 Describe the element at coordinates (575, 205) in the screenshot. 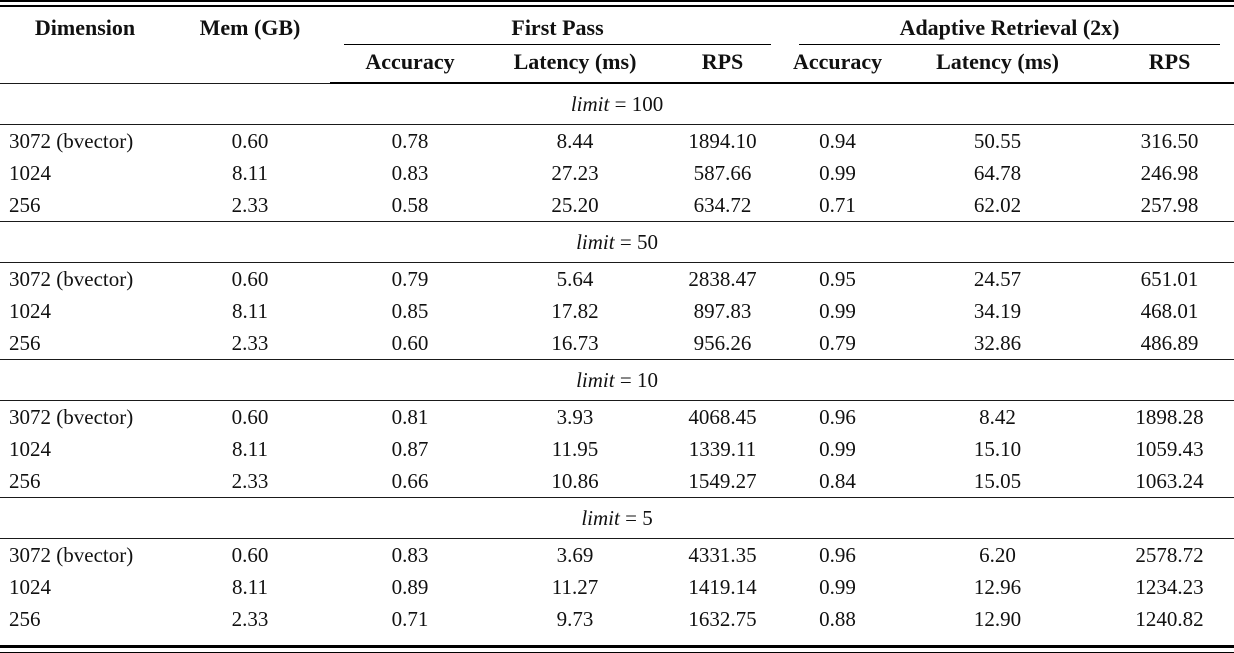

I see `cell-value: 25.20` at that location.